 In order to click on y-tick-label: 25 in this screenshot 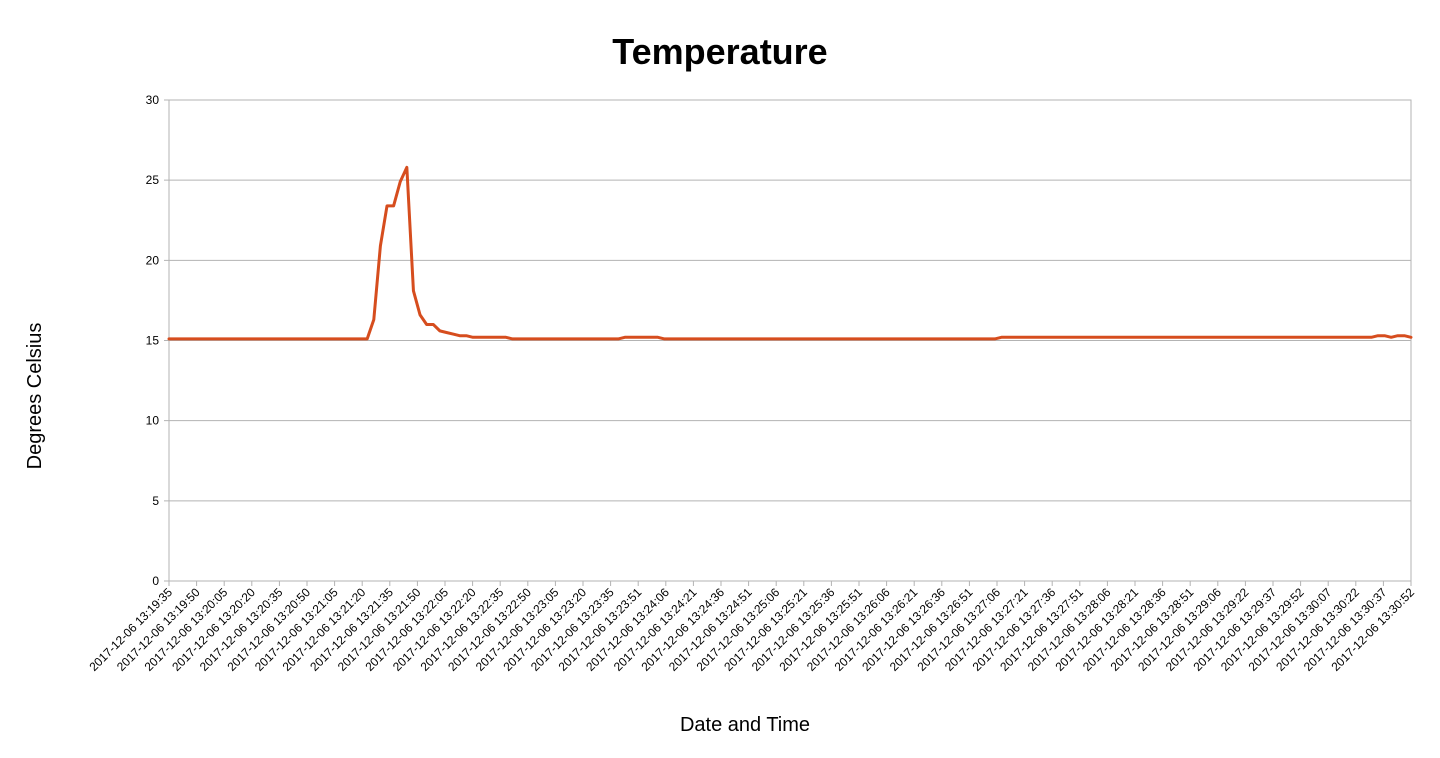, I will do `click(153, 180)`.